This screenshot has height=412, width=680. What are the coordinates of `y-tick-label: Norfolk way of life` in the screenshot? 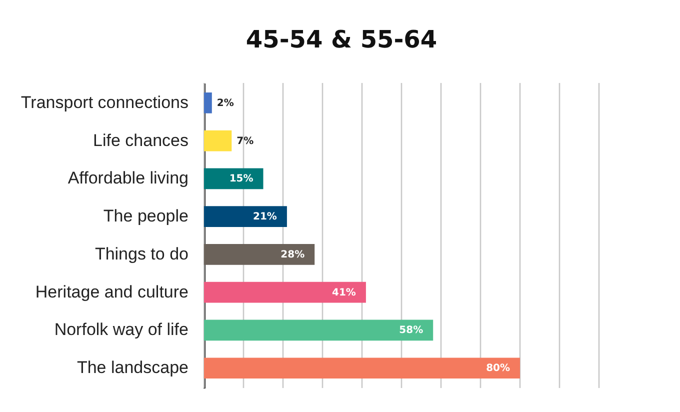 It's located at (121, 330).